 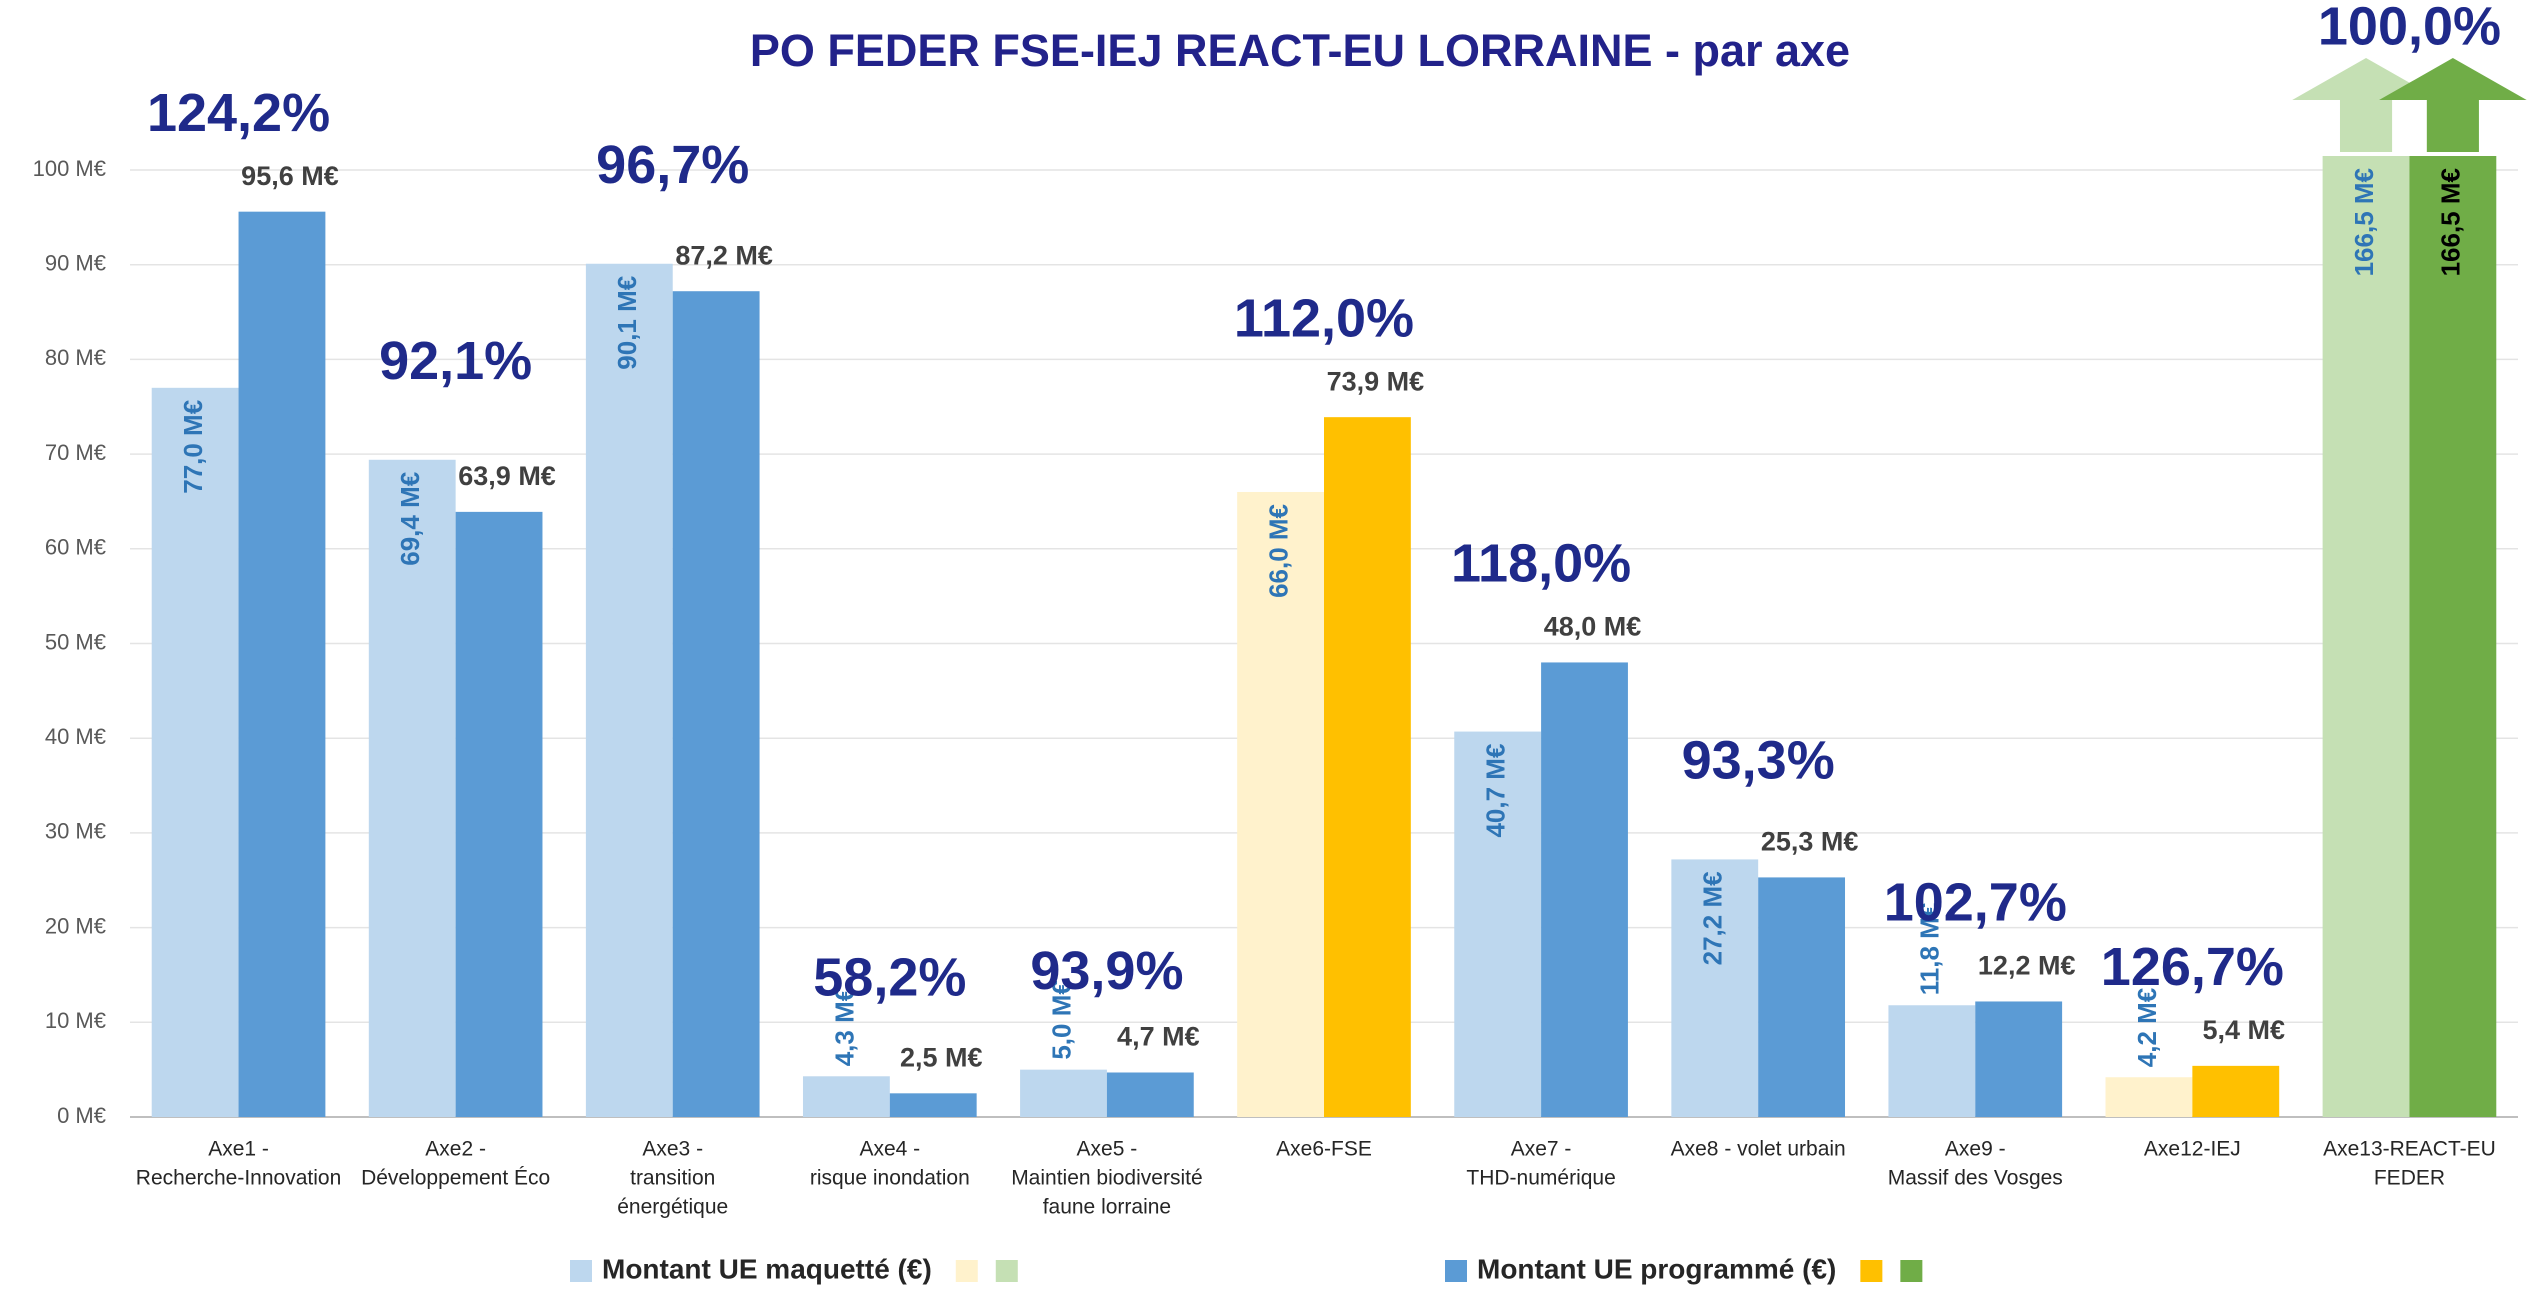 What do you see at coordinates (75, 357) in the screenshot?
I see `y-tick-label: 80 M€` at bounding box center [75, 357].